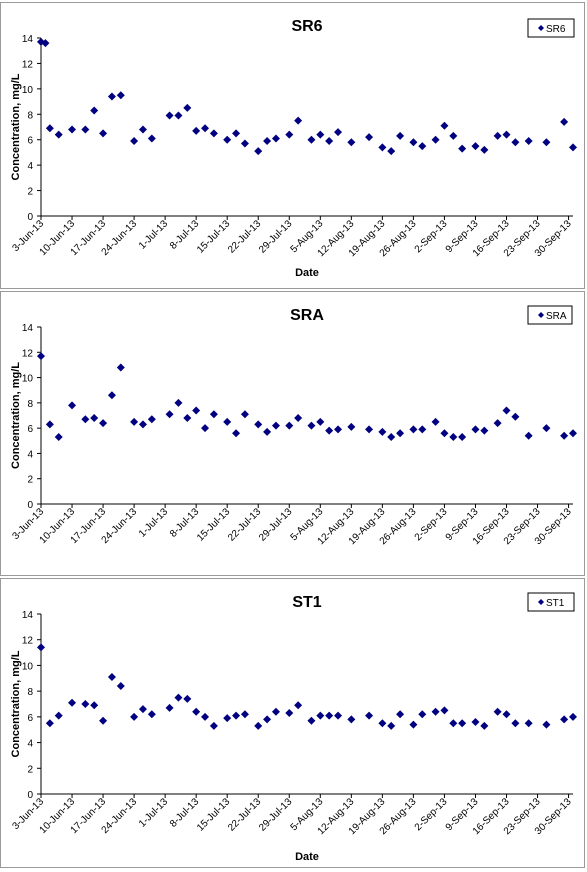 This screenshot has height=872, width=587. What do you see at coordinates (307, 315) in the screenshot?
I see `chart-title: SRA` at bounding box center [307, 315].